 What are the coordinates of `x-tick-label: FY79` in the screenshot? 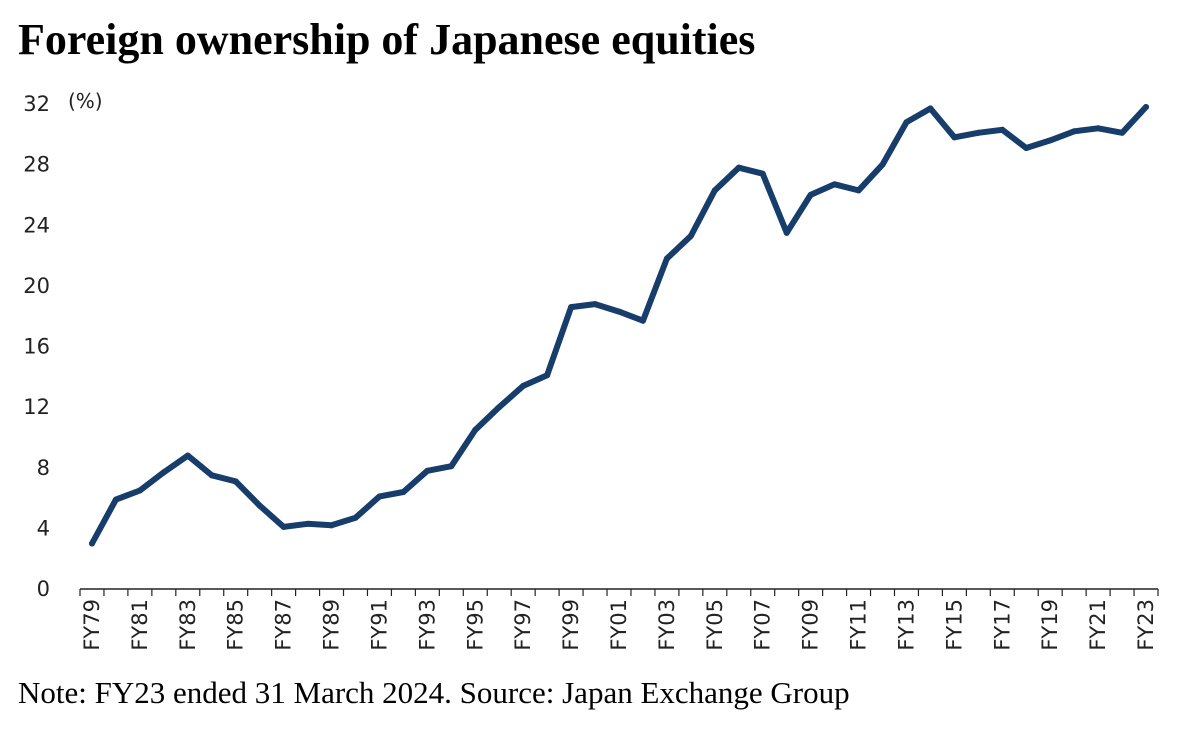 It's located at (92, 625).